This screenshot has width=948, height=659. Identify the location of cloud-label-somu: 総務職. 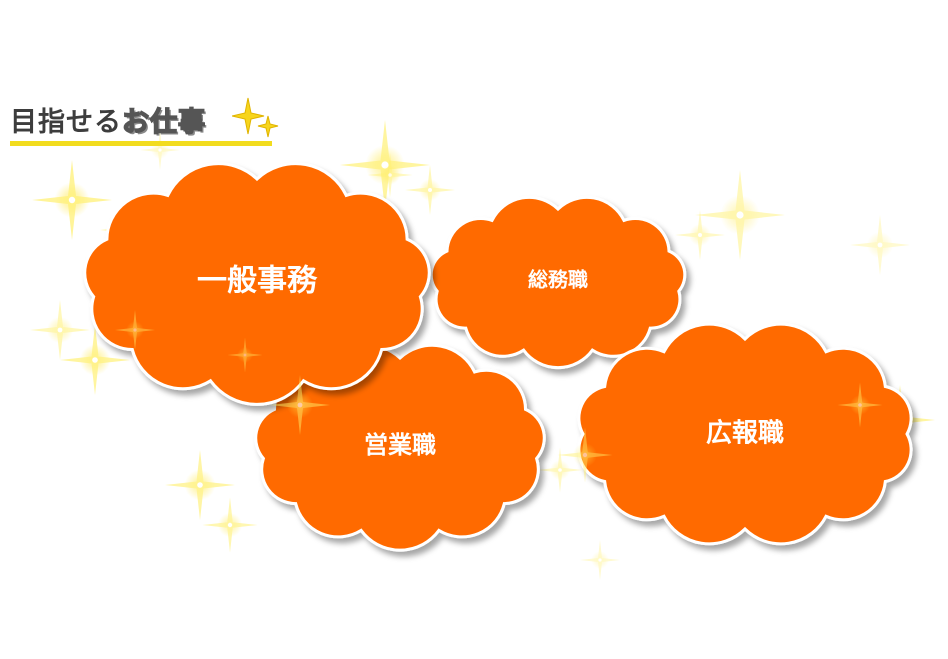
(558, 280).